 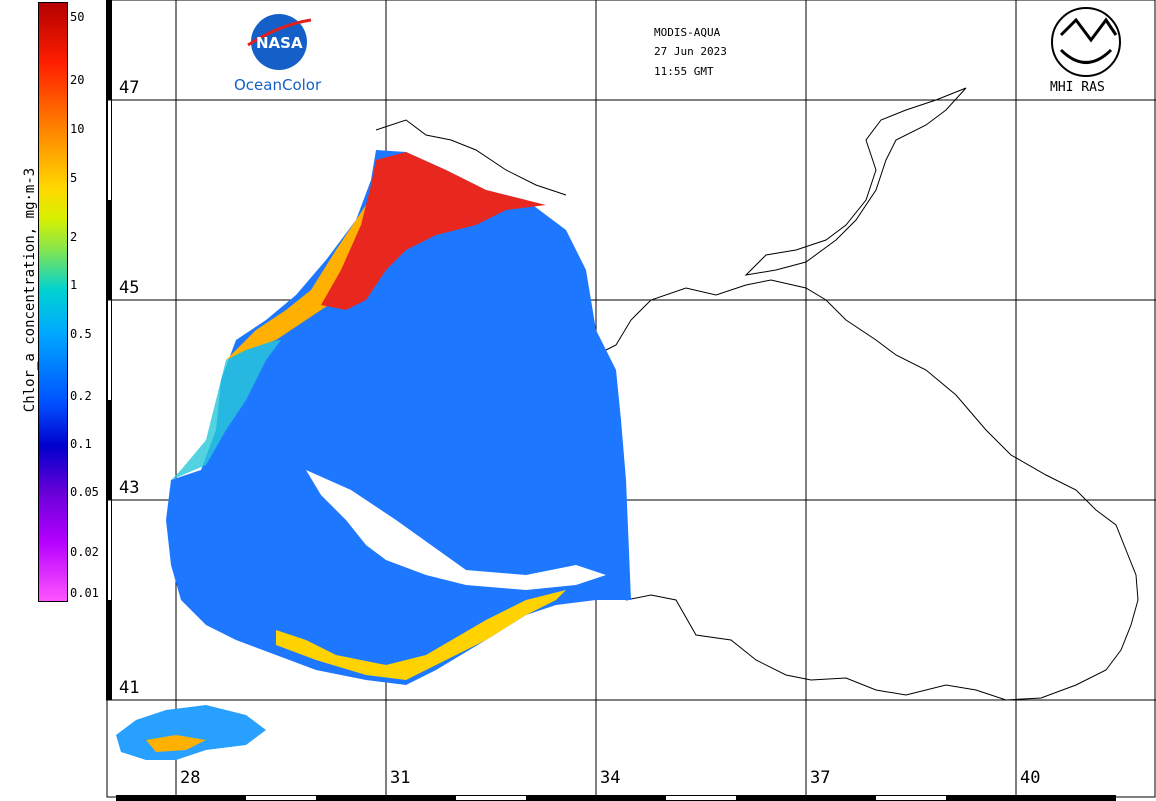 I want to click on mhi-ras-logo-icon, so click(x=1086, y=42).